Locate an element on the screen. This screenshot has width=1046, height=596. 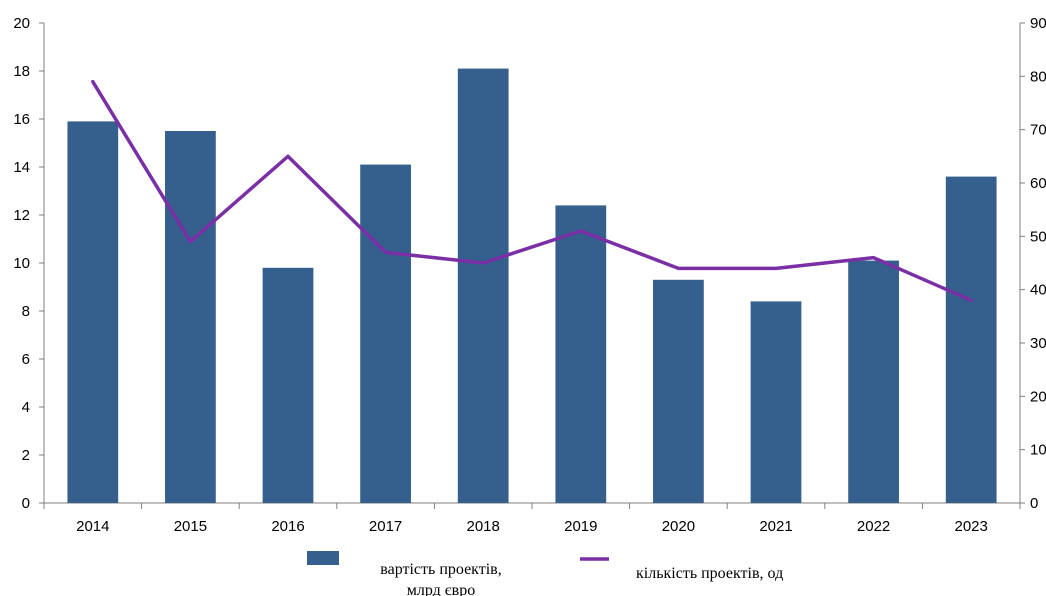
x-tick-label: 2015 is located at coordinates (190, 526).